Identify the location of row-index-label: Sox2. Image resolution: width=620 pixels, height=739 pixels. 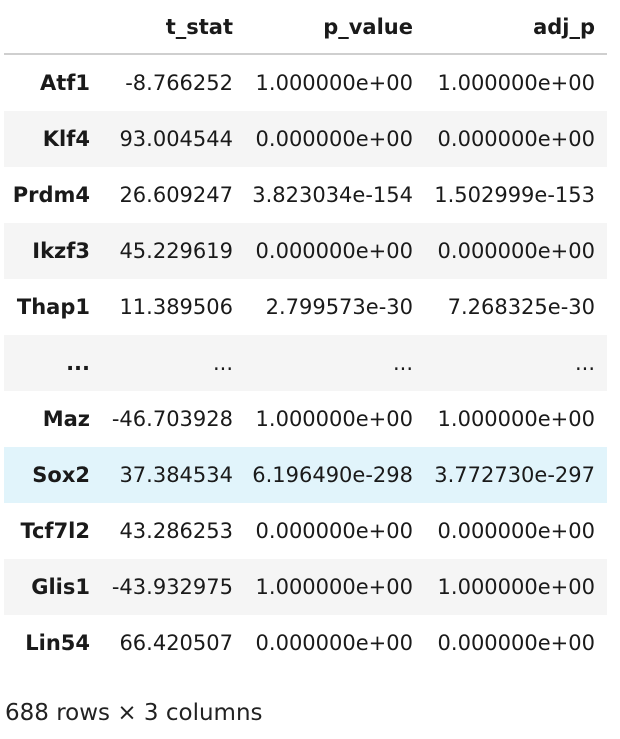
(61, 475).